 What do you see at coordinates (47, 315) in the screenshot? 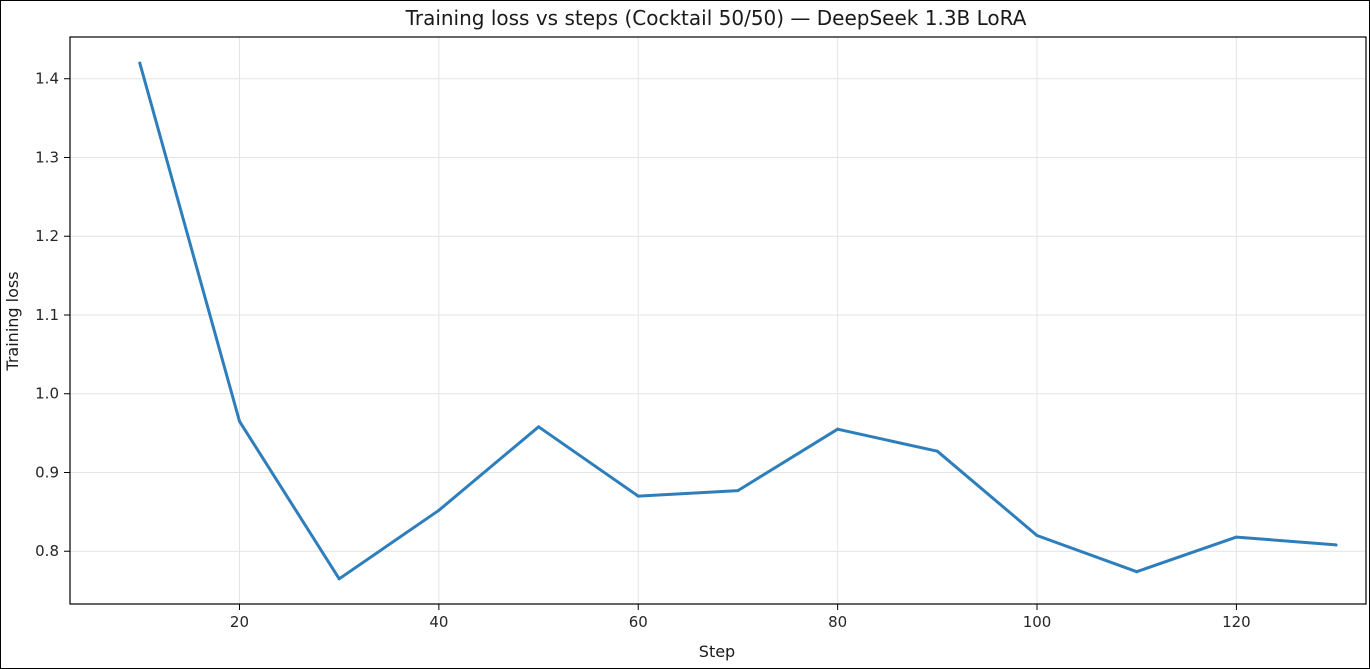
I see `y-tick-label: 1.1` at bounding box center [47, 315].